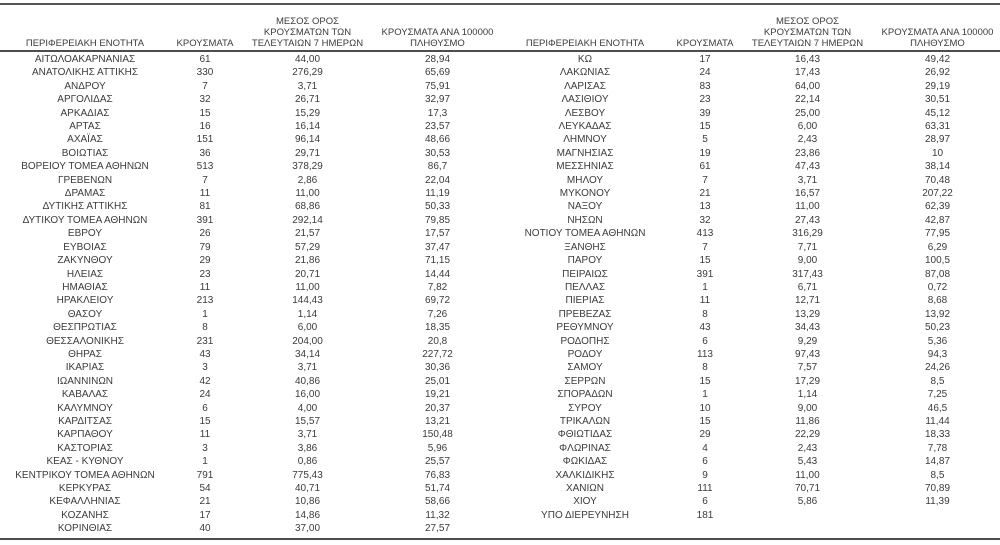 Image resolution: width=1000 pixels, height=545 pixels. I want to click on cell-cases: 8, so click(705, 368).